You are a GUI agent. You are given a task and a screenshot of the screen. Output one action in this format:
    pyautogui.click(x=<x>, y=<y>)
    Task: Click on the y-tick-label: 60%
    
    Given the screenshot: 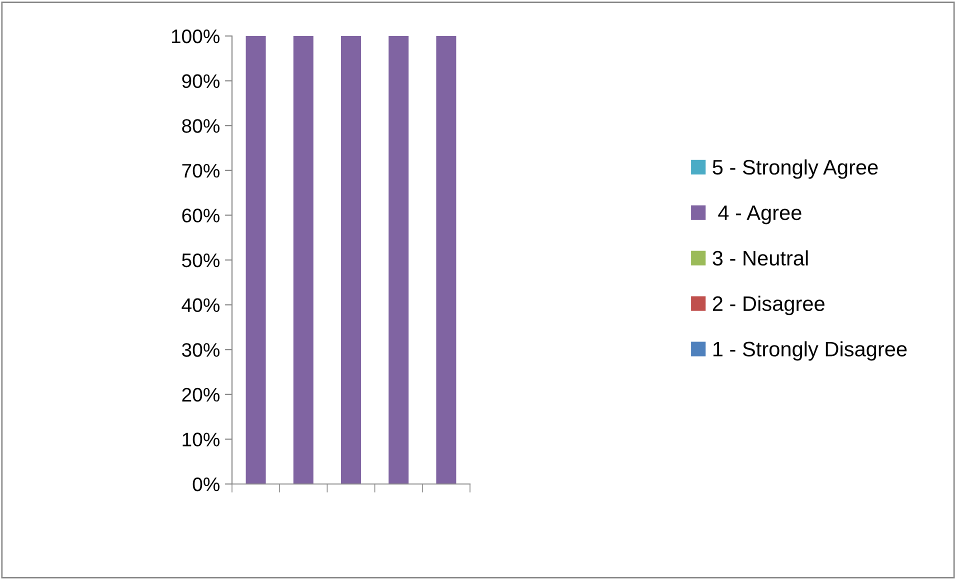 What is the action you would take?
    pyautogui.click(x=201, y=215)
    